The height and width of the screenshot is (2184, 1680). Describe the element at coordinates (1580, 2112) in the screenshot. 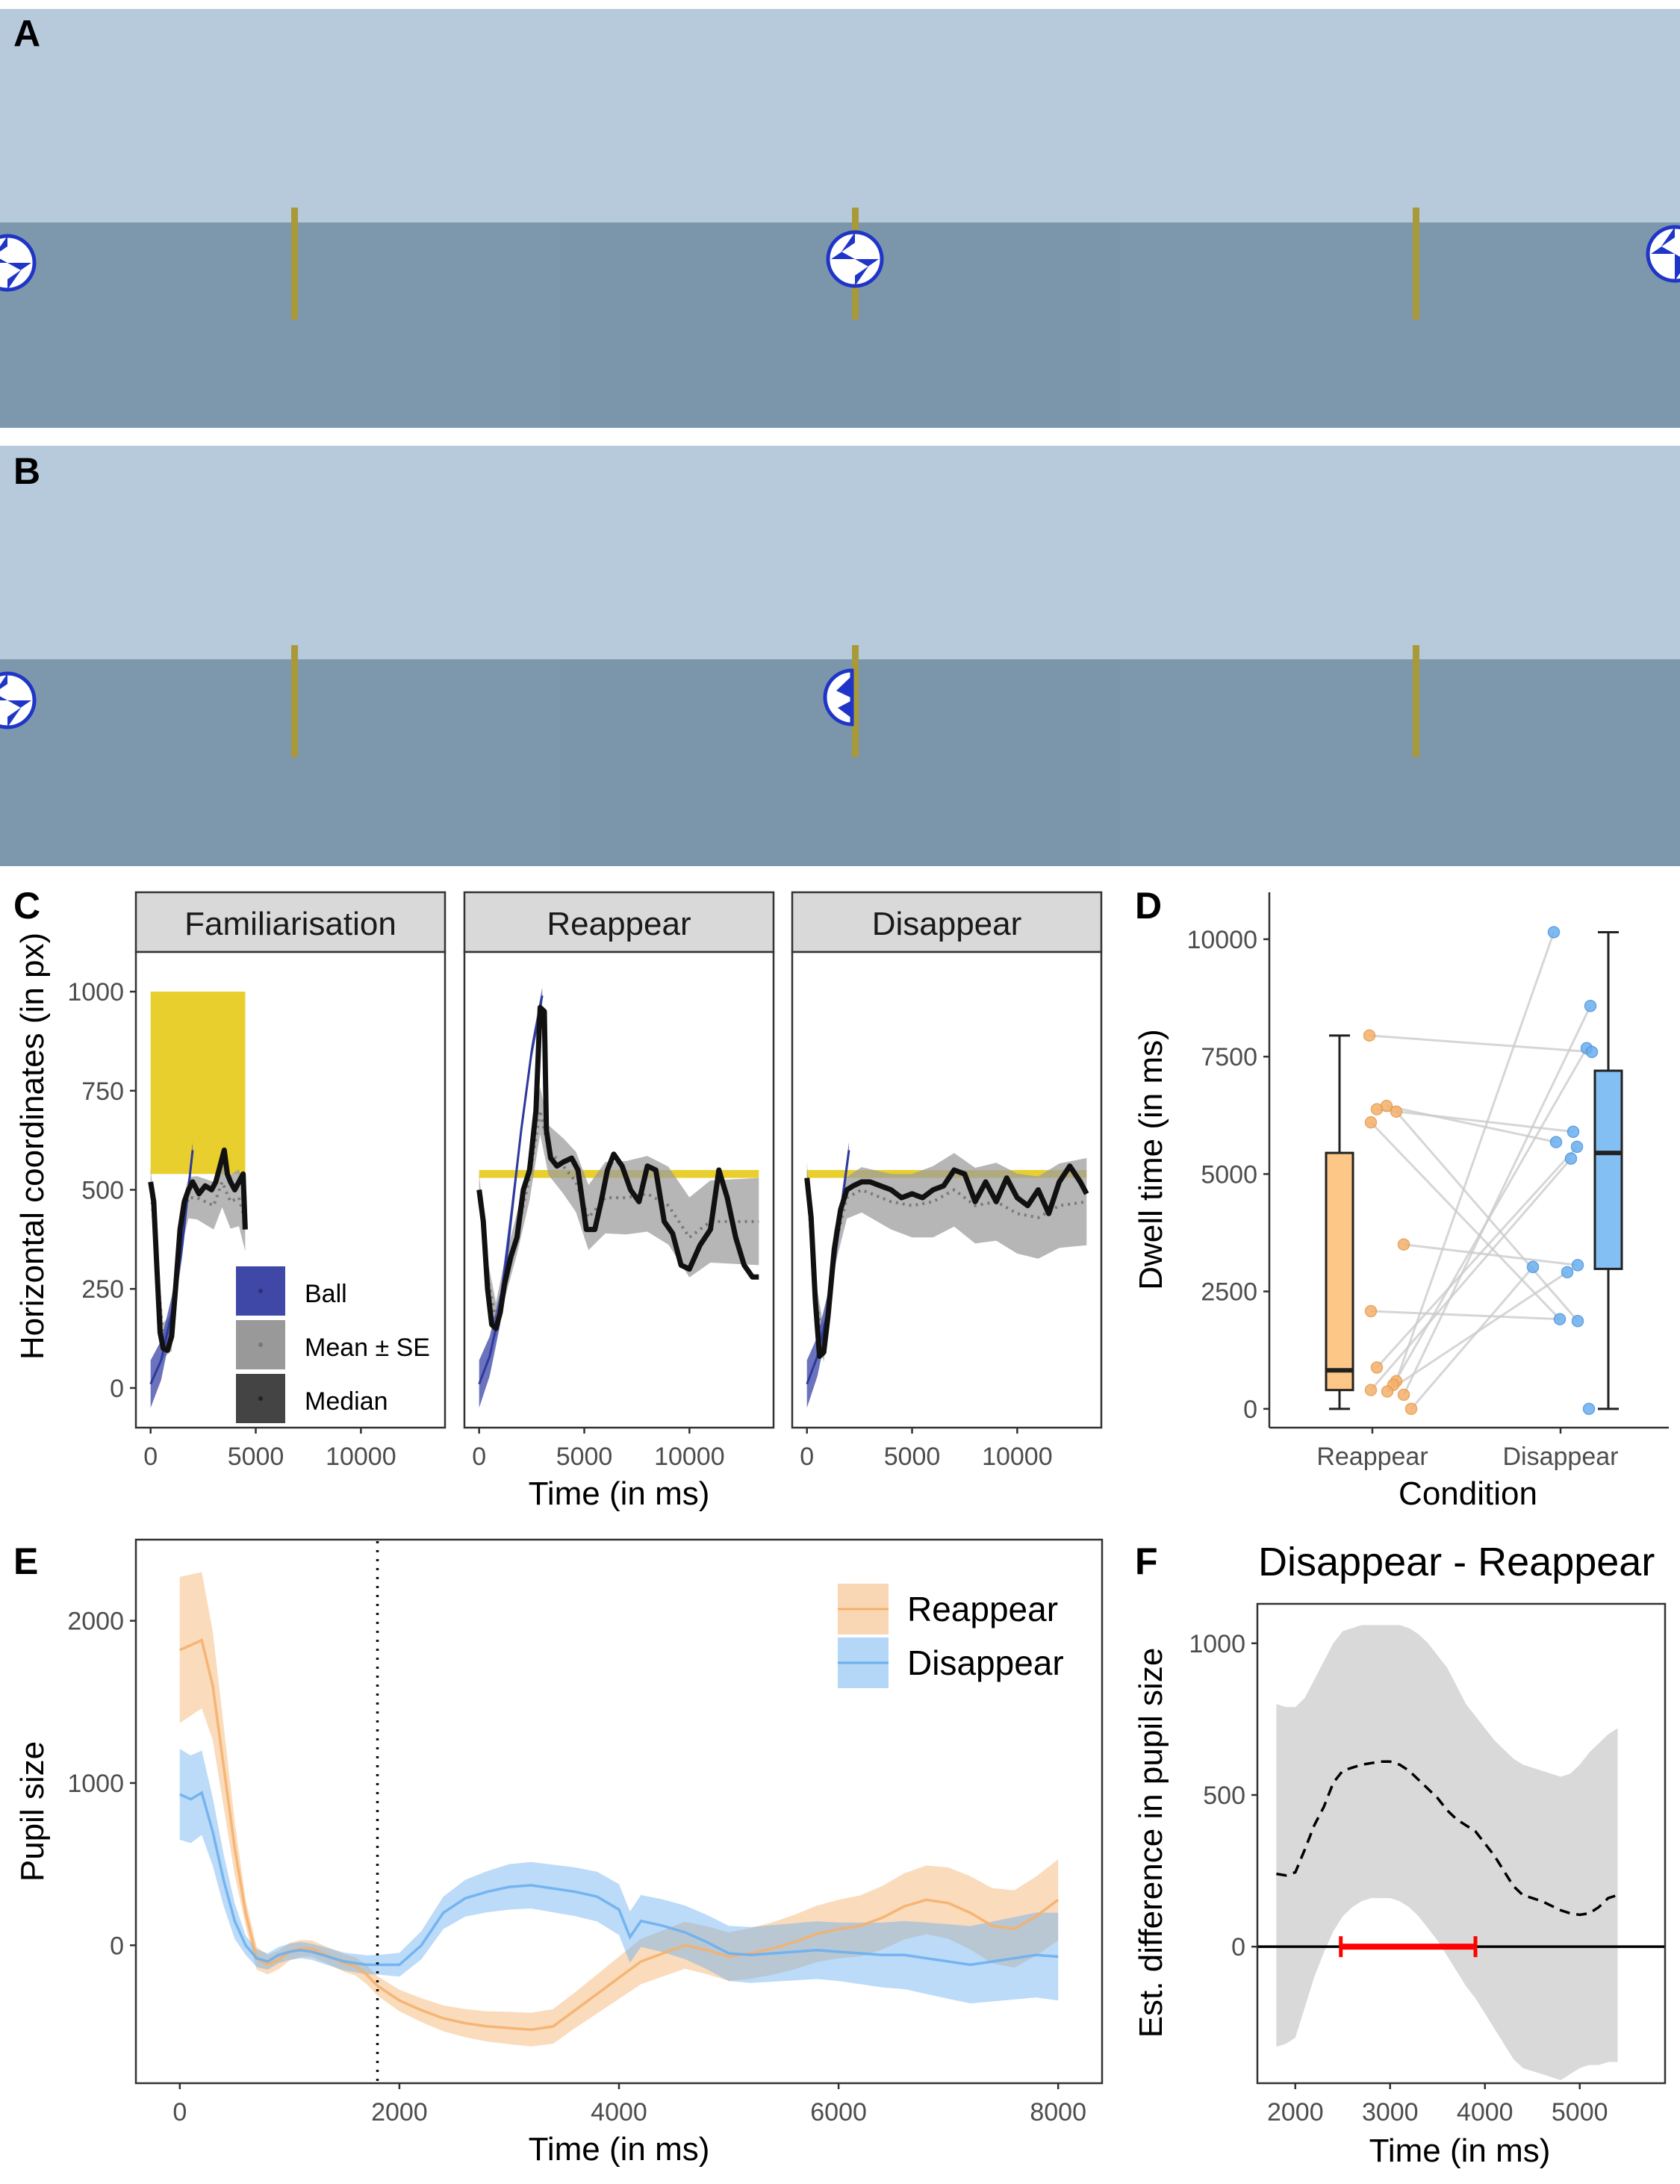

I see `f-xtick-label-5000: 5000` at that location.